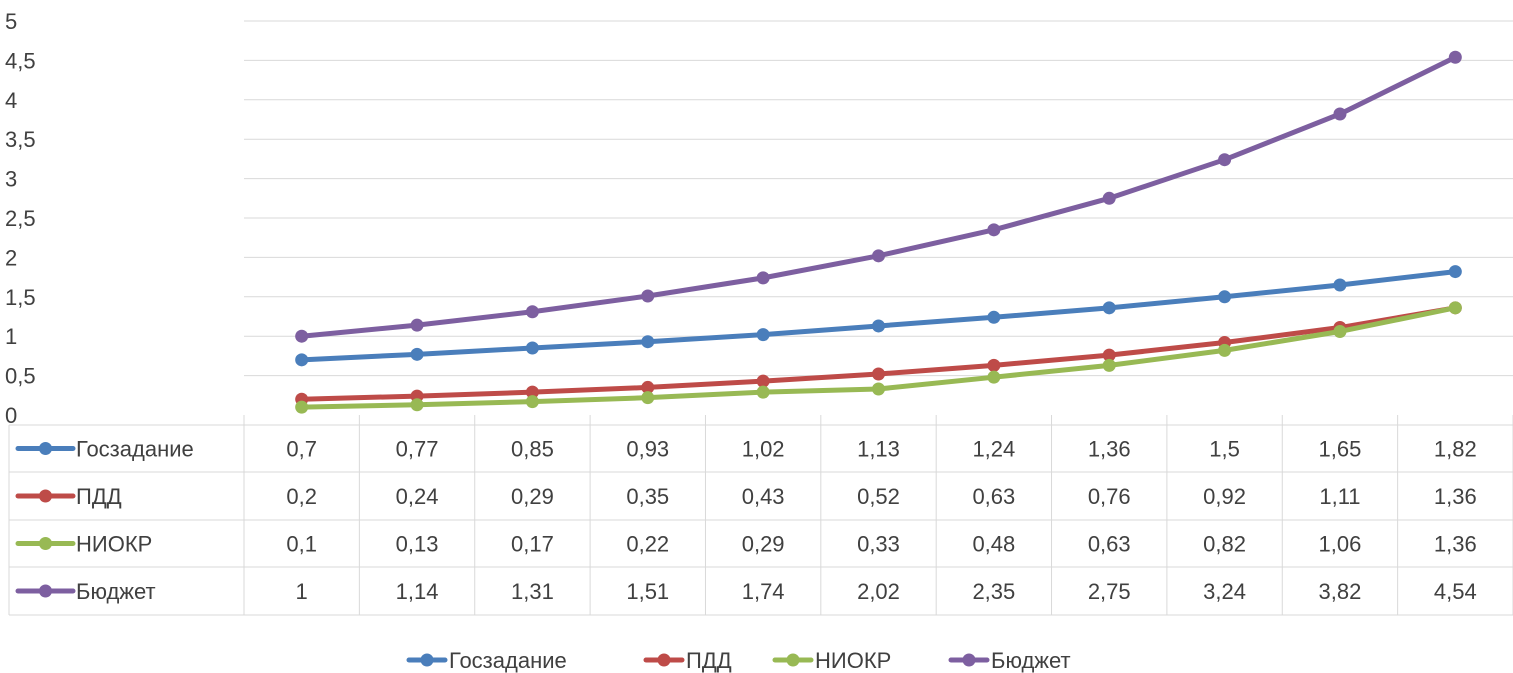 The height and width of the screenshot is (673, 1513). I want to click on y-tick-label: 4, so click(11, 100).